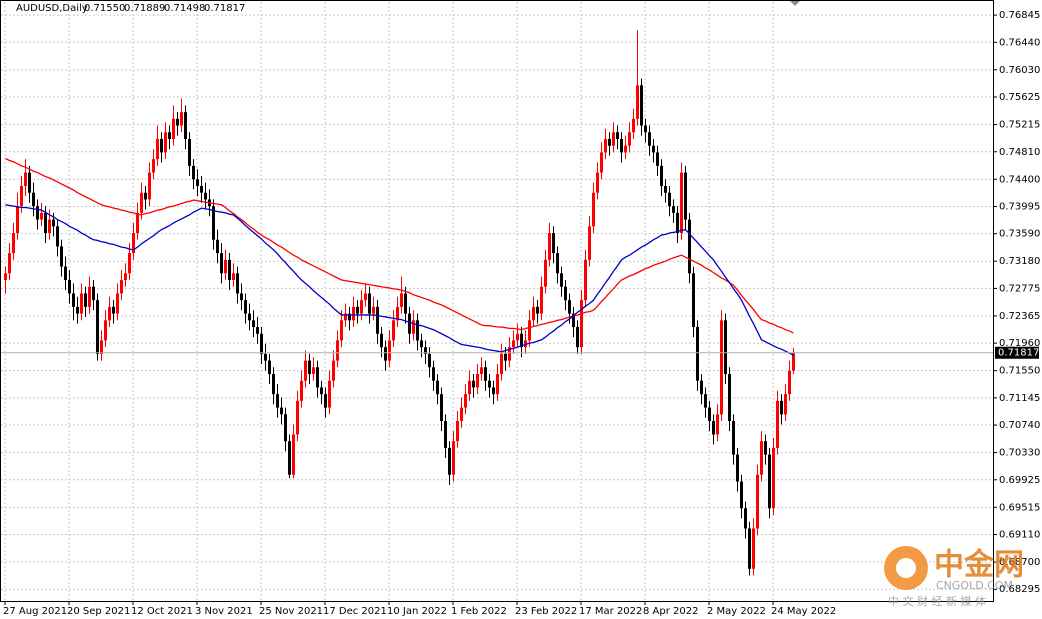 This screenshot has width=1042, height=619. I want to click on y-tick-label: 0.73995, so click(1019, 206).